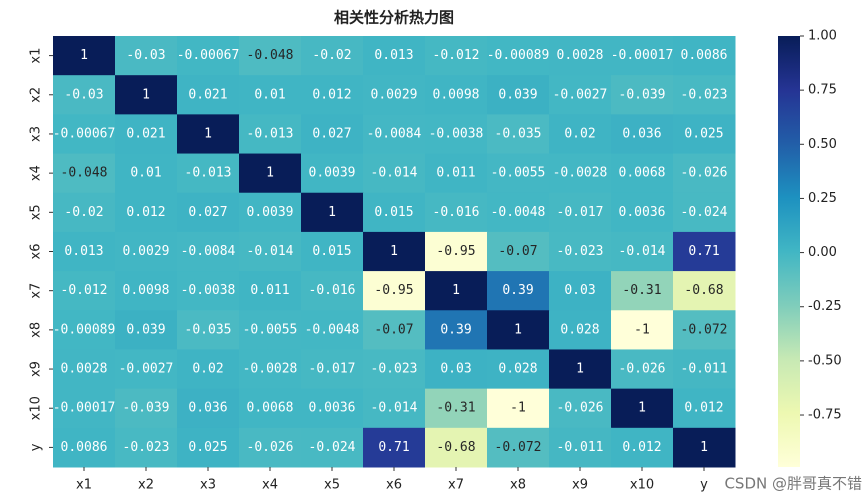 This screenshot has width=865, height=504. What do you see at coordinates (580, 55) in the screenshot?
I see `cell-label: 0.0028` at bounding box center [580, 55].